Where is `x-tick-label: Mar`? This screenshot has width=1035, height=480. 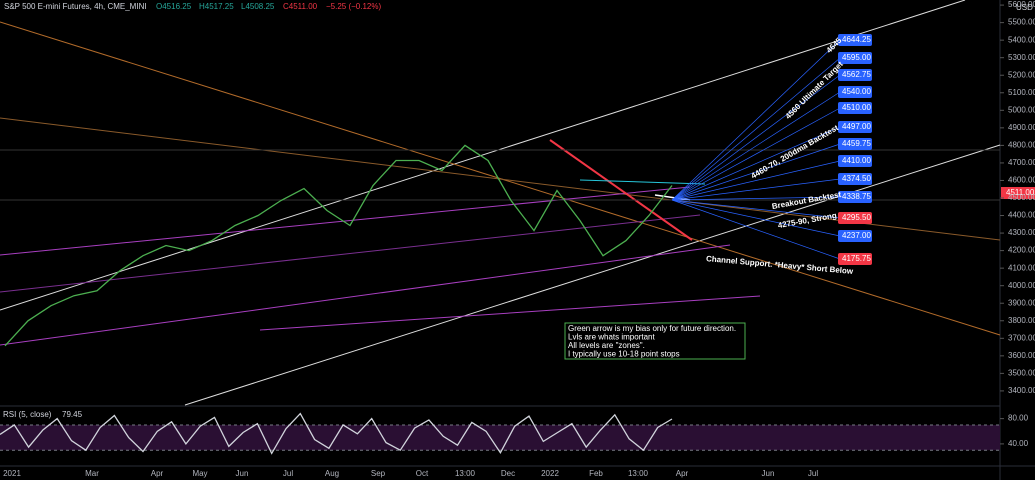 x-tick-label: Mar is located at coordinates (92, 473).